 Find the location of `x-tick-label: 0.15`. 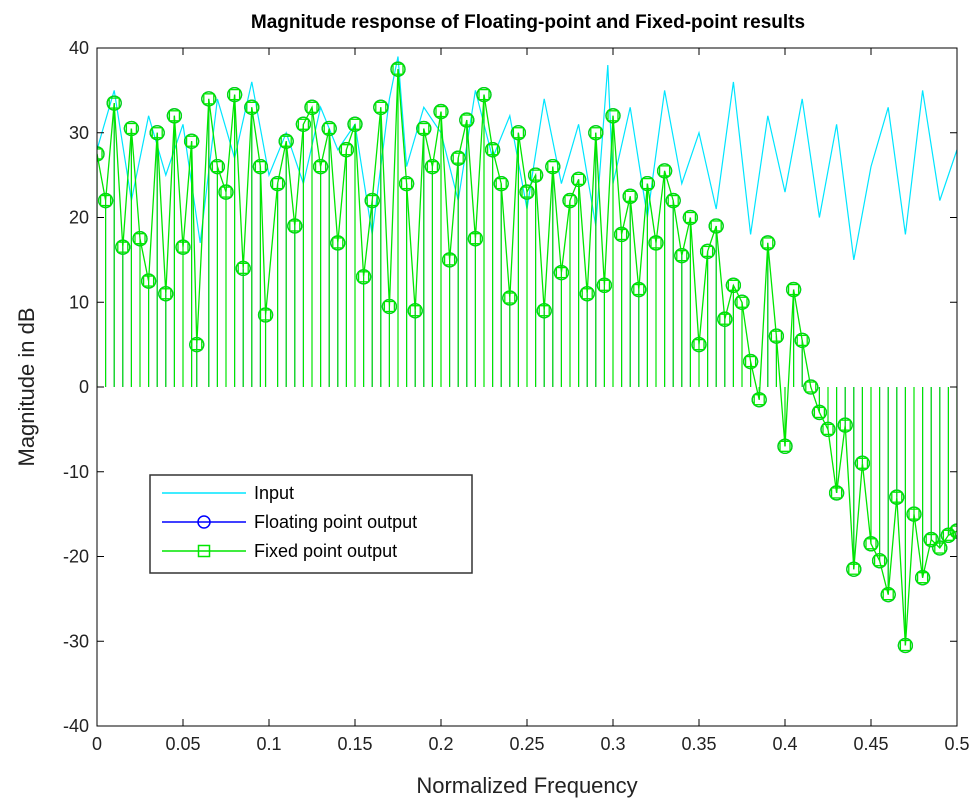

x-tick-label: 0.15 is located at coordinates (354, 744).